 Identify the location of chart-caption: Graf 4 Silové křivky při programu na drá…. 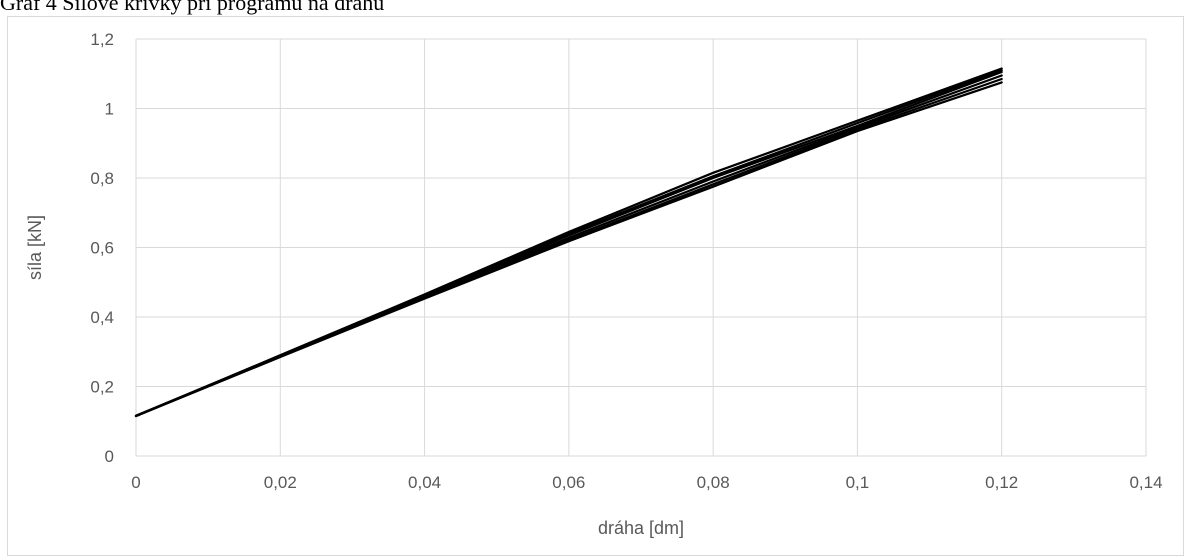
(192, 7).